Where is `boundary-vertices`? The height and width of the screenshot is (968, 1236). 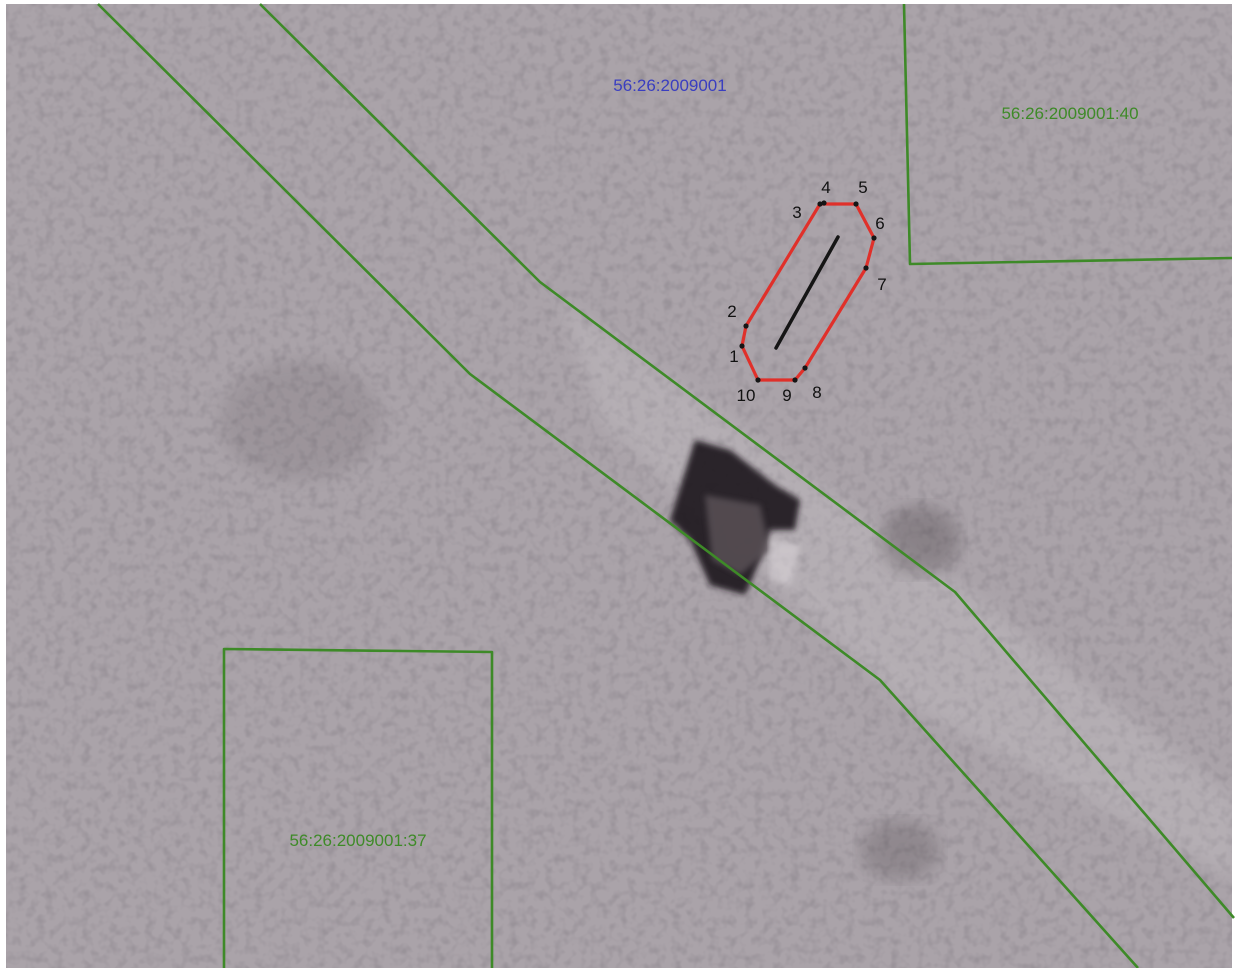
boundary-vertices is located at coordinates (808, 291).